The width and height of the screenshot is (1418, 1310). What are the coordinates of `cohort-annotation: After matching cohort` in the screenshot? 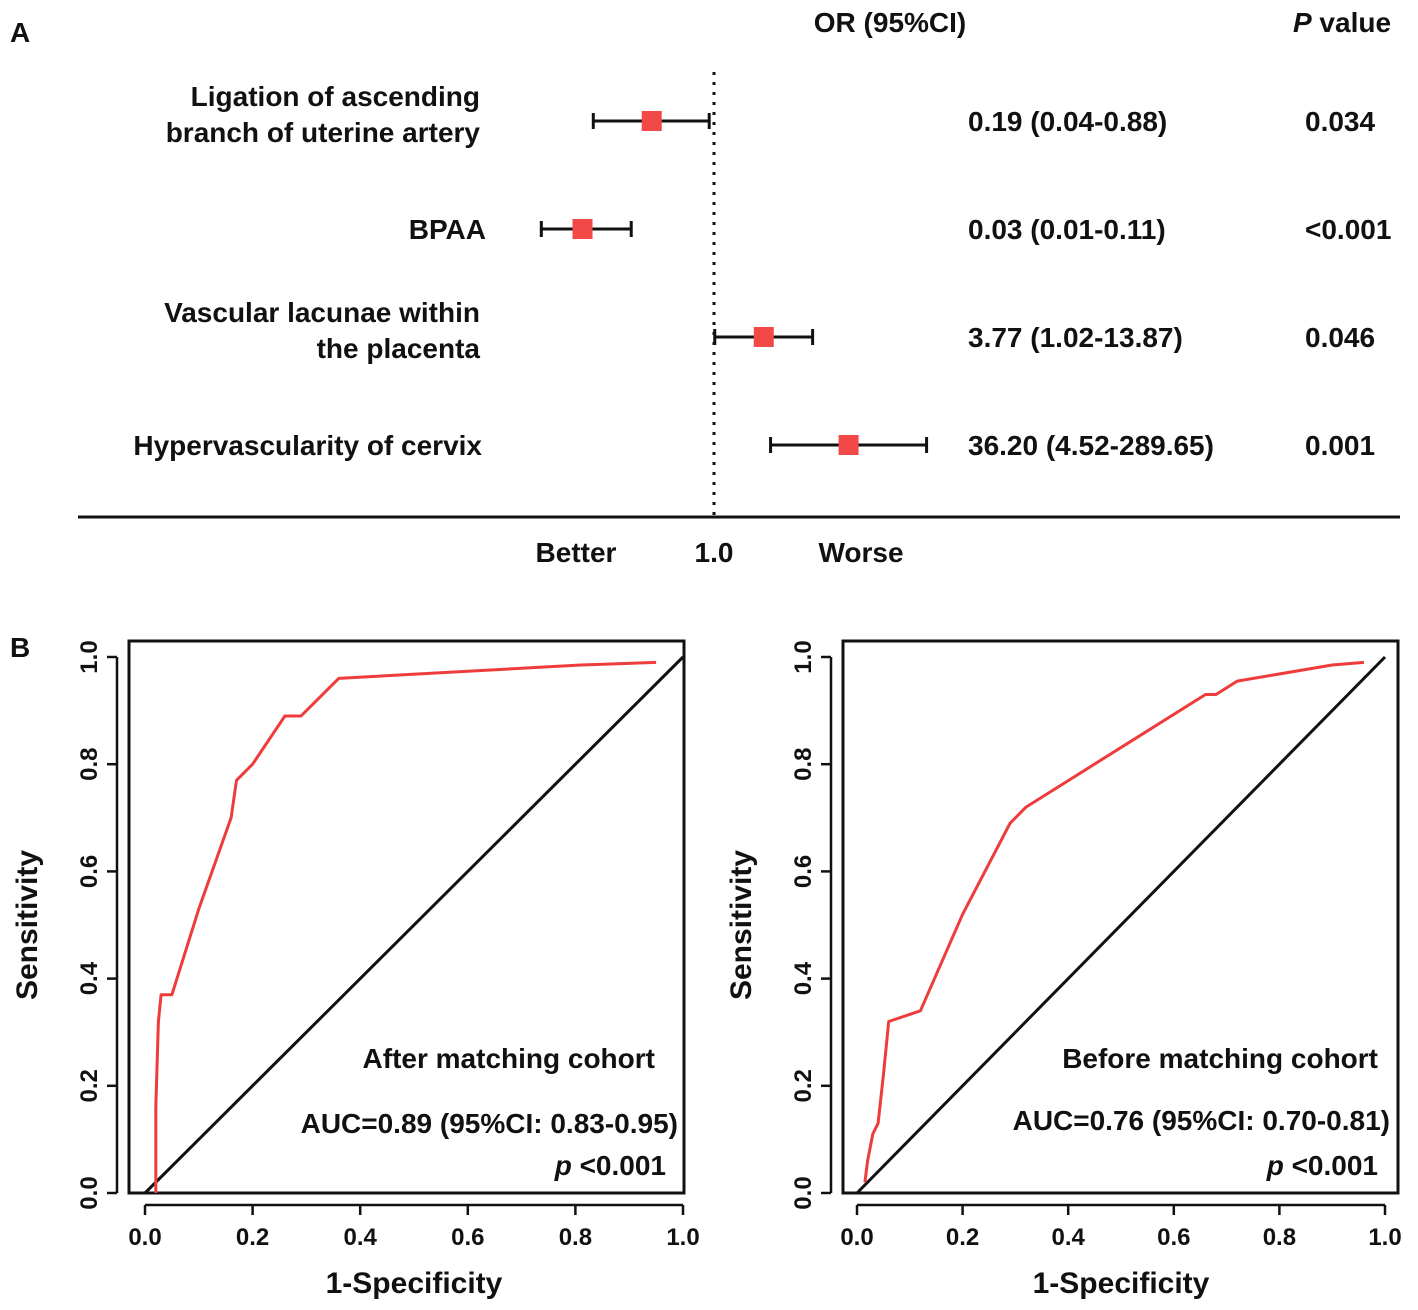 It's located at (509, 1058).